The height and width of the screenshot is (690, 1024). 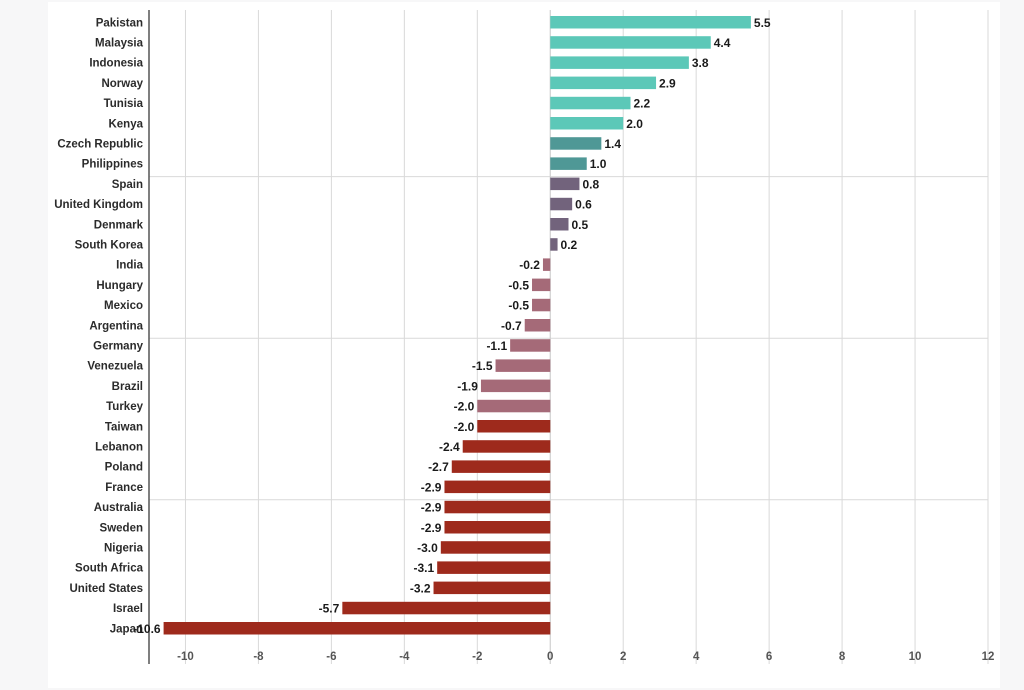 What do you see at coordinates (642, 104) in the screenshot?
I see `data-label: 2.2` at bounding box center [642, 104].